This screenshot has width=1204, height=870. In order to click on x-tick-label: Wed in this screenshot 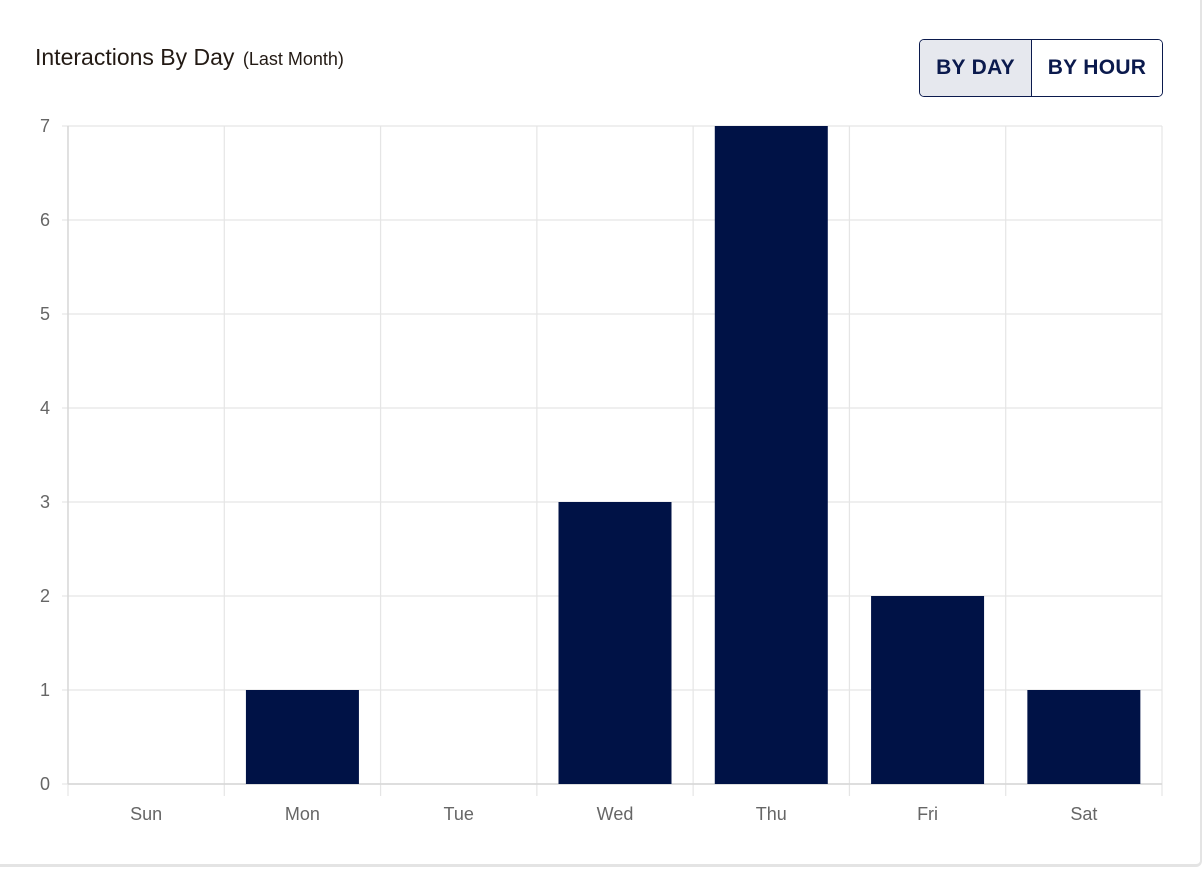, I will do `click(615, 814)`.